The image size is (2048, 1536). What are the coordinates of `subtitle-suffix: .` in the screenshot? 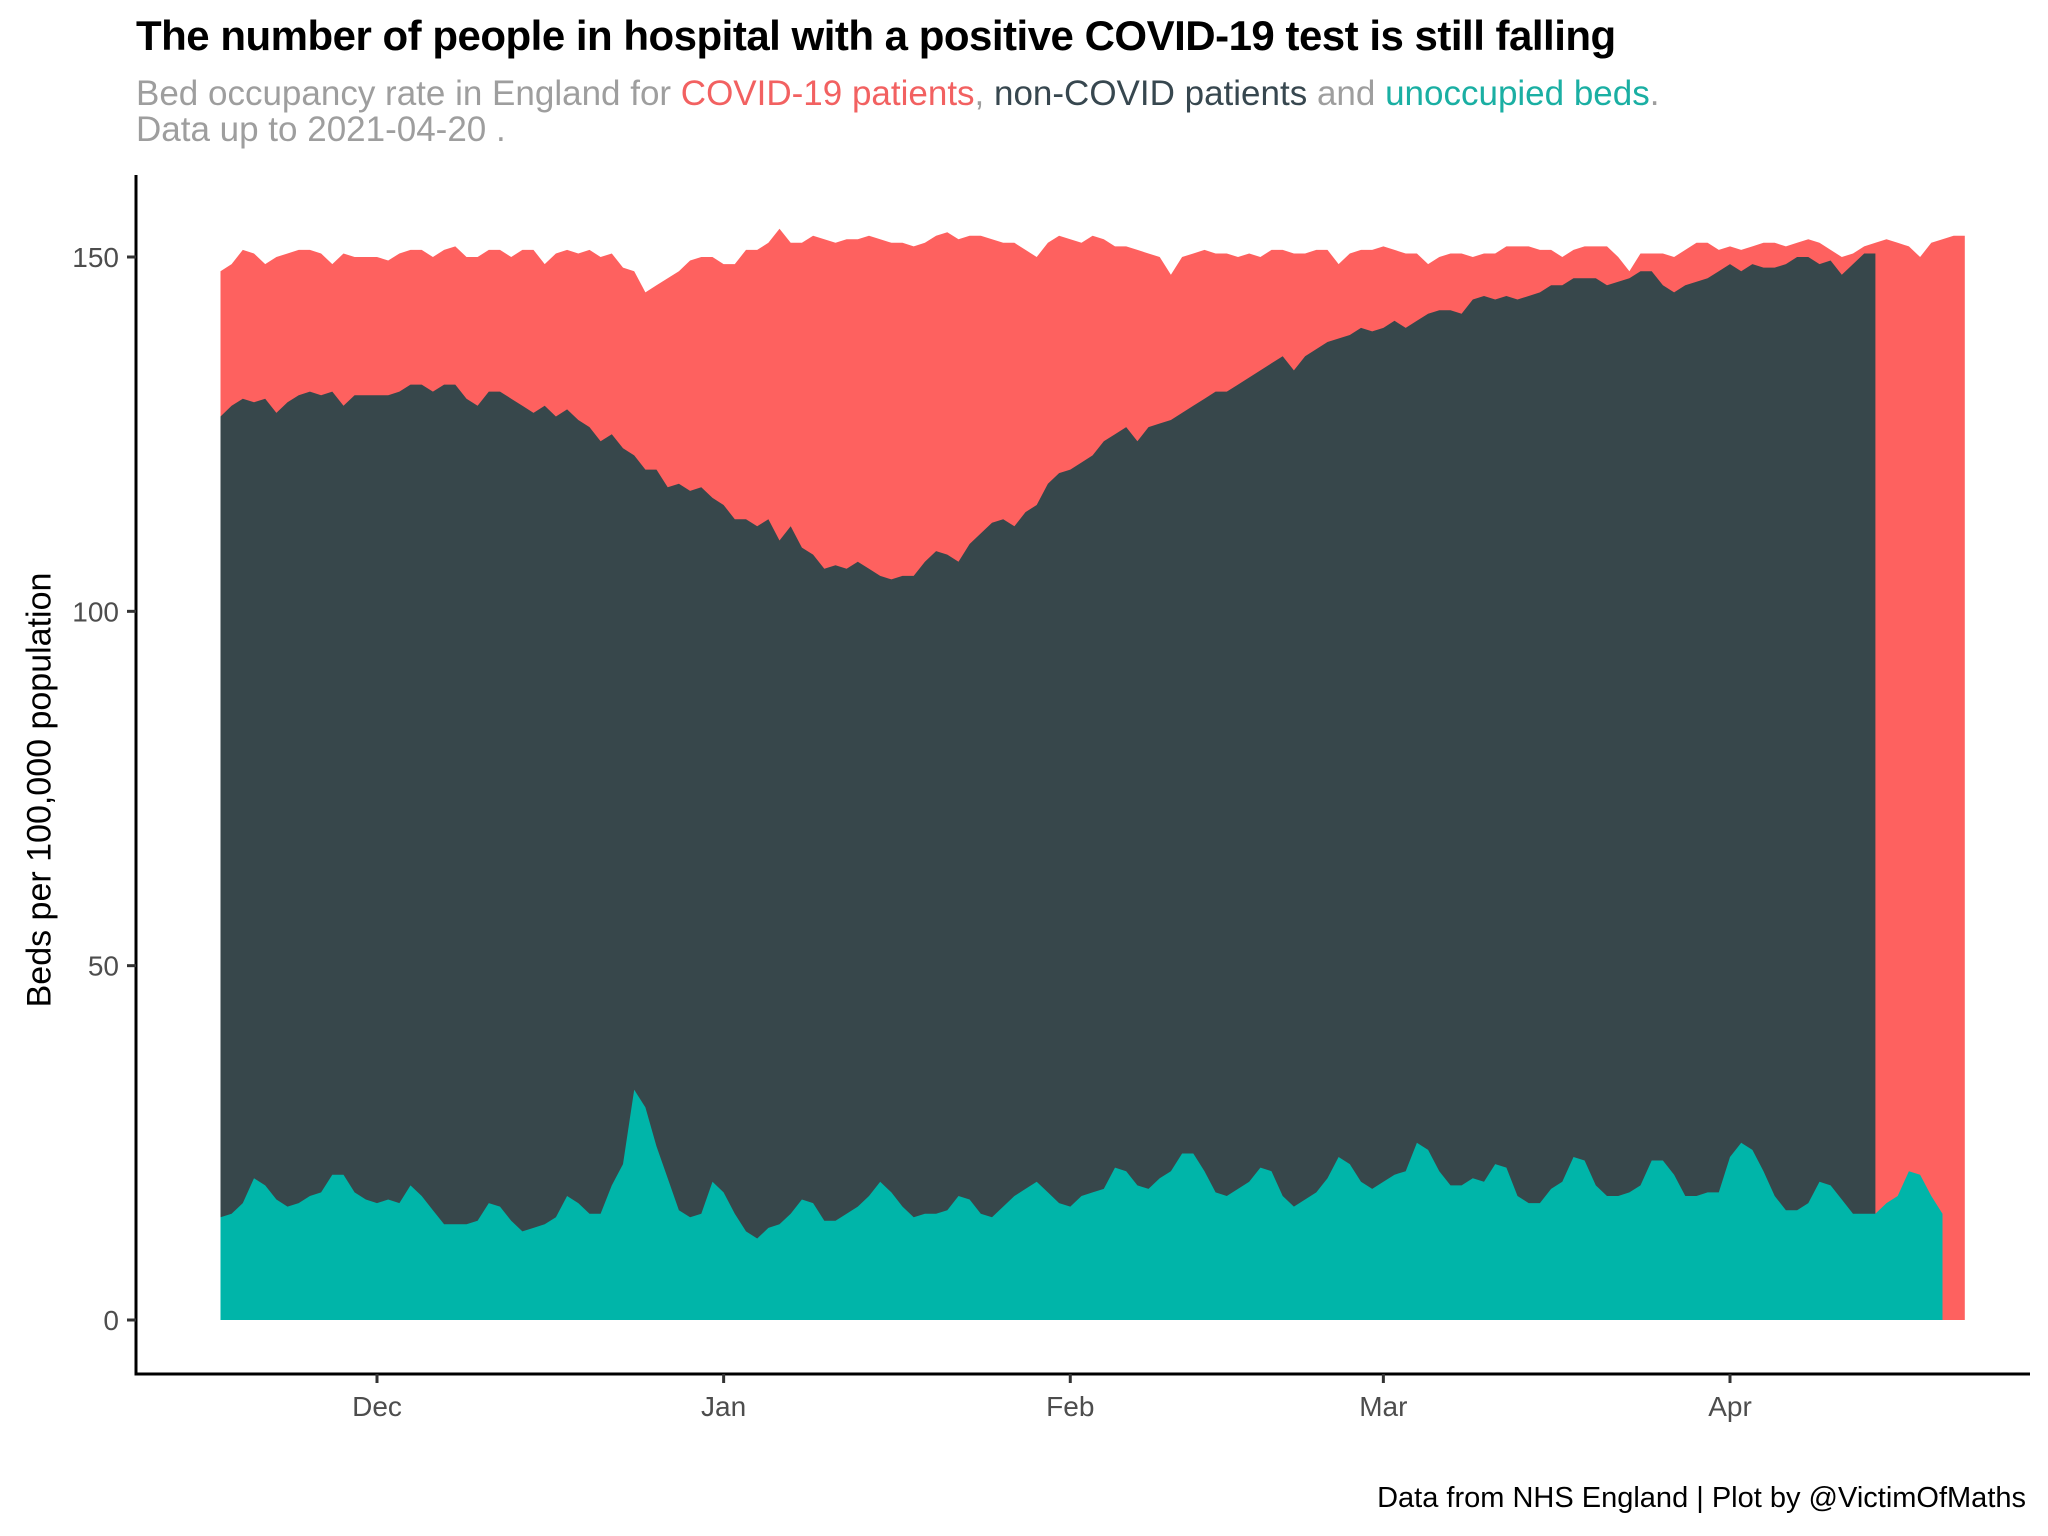 It's located at (1654, 93).